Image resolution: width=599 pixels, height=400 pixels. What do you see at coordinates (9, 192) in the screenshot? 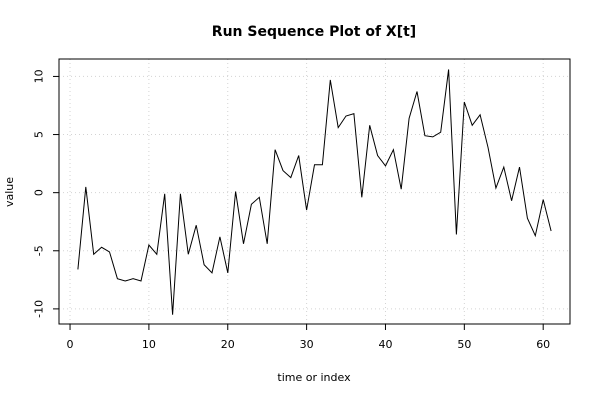
I see `y-axis-label: value` at bounding box center [9, 192].